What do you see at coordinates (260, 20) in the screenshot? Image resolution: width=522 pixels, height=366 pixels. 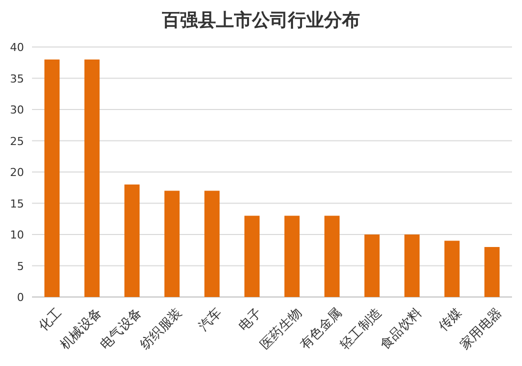 I see `chart-title: 百强县上市公司行业分布` at bounding box center [260, 20].